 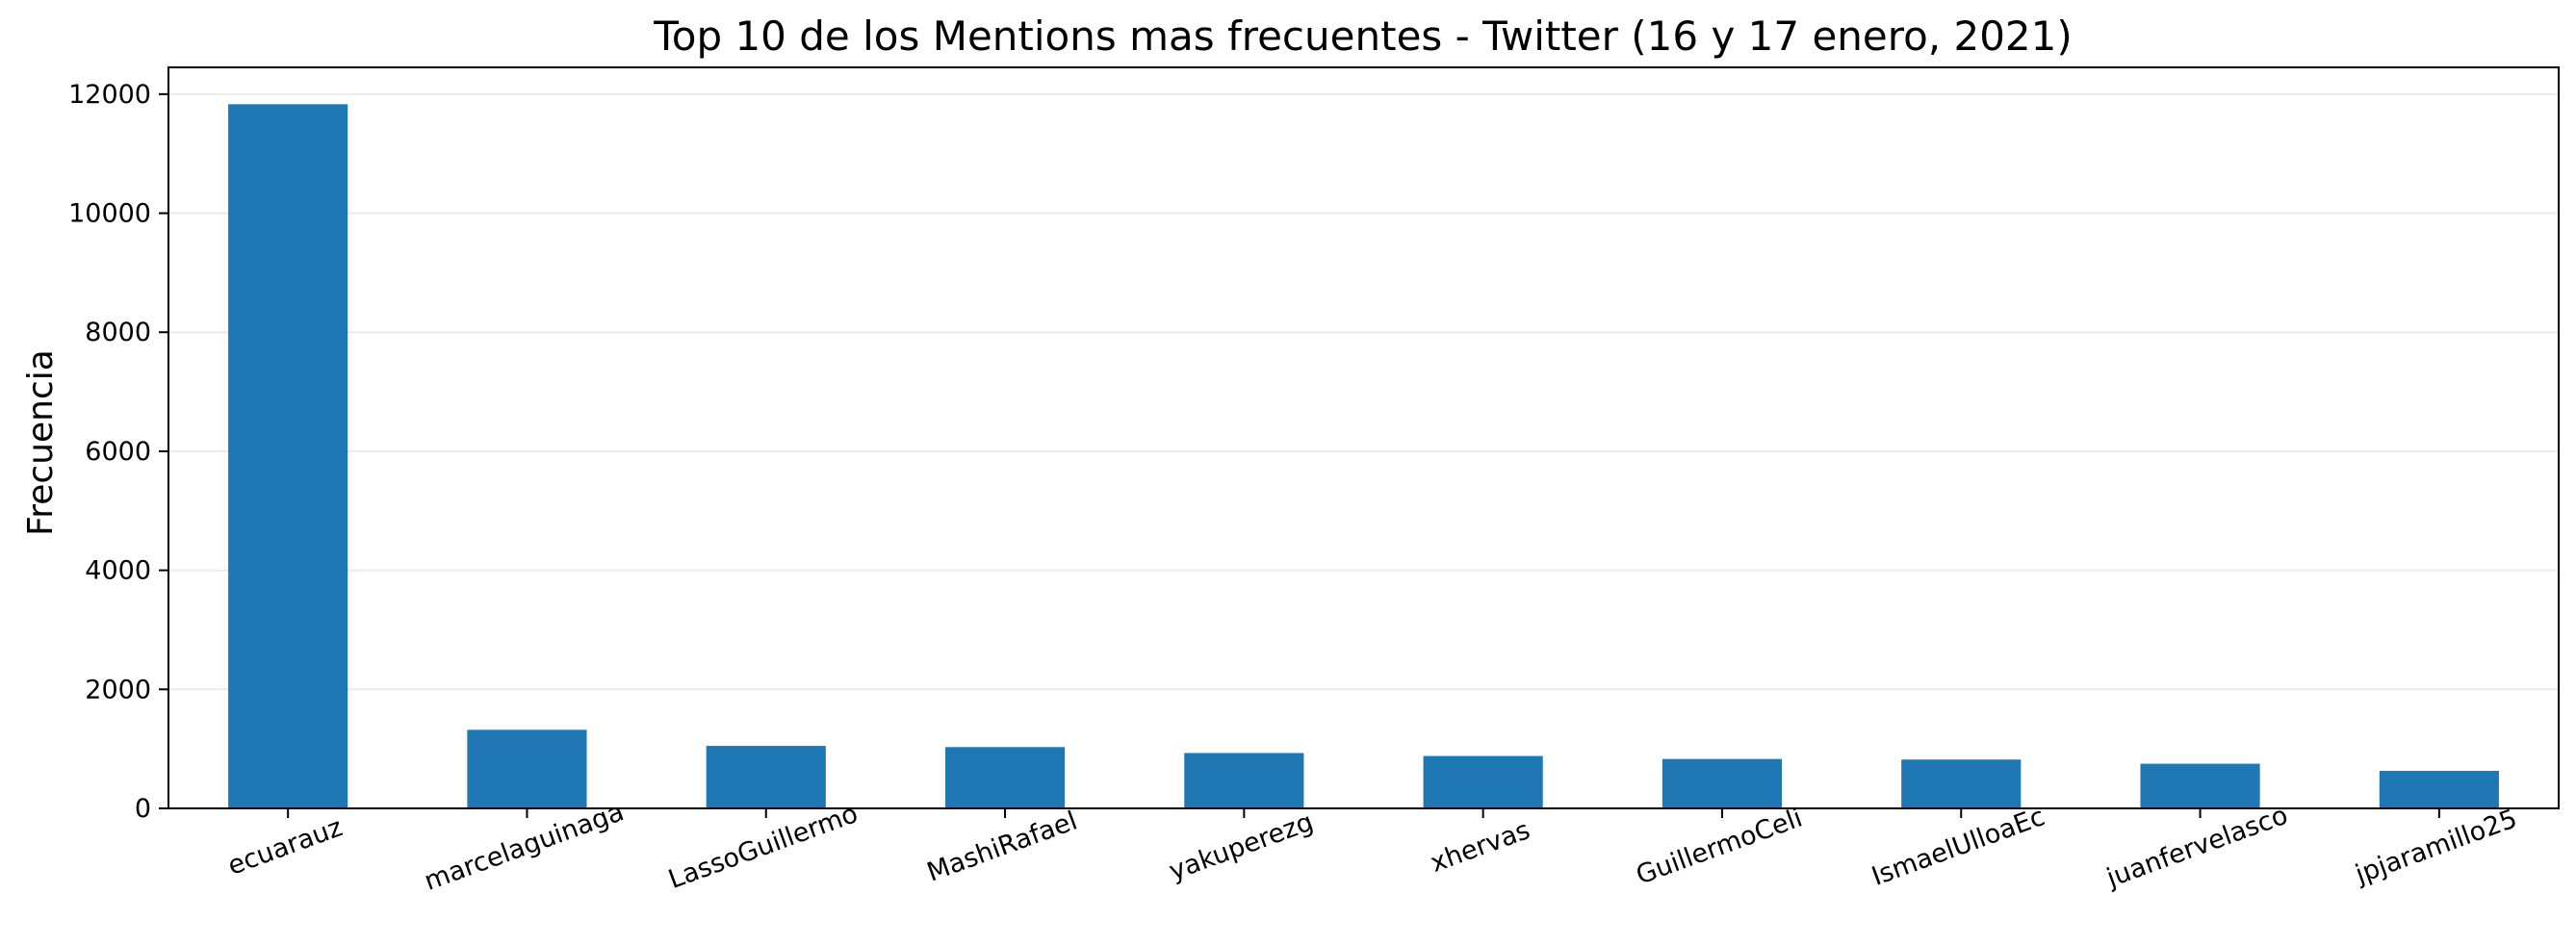 What do you see at coordinates (1002, 847) in the screenshot?
I see `x-tick-label: MashiRafael` at bounding box center [1002, 847].